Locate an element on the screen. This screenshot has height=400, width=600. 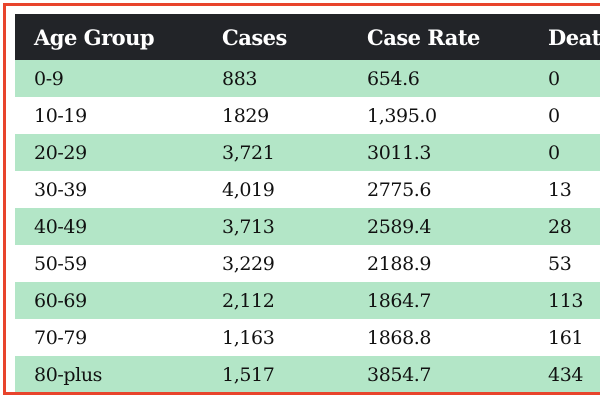
cell-case-rate: 1864.7 is located at coordinates (399, 300).